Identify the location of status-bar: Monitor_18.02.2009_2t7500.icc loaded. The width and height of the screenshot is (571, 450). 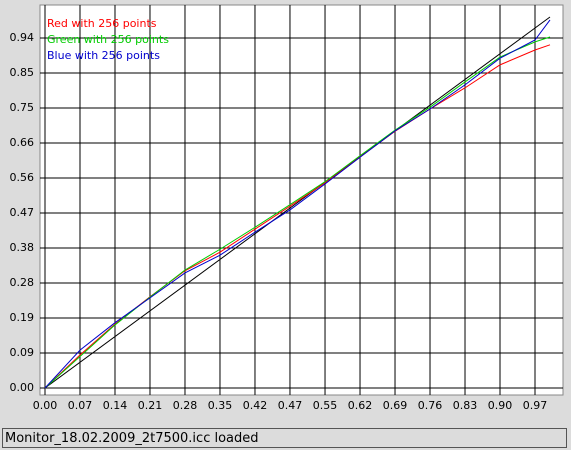
(284, 438).